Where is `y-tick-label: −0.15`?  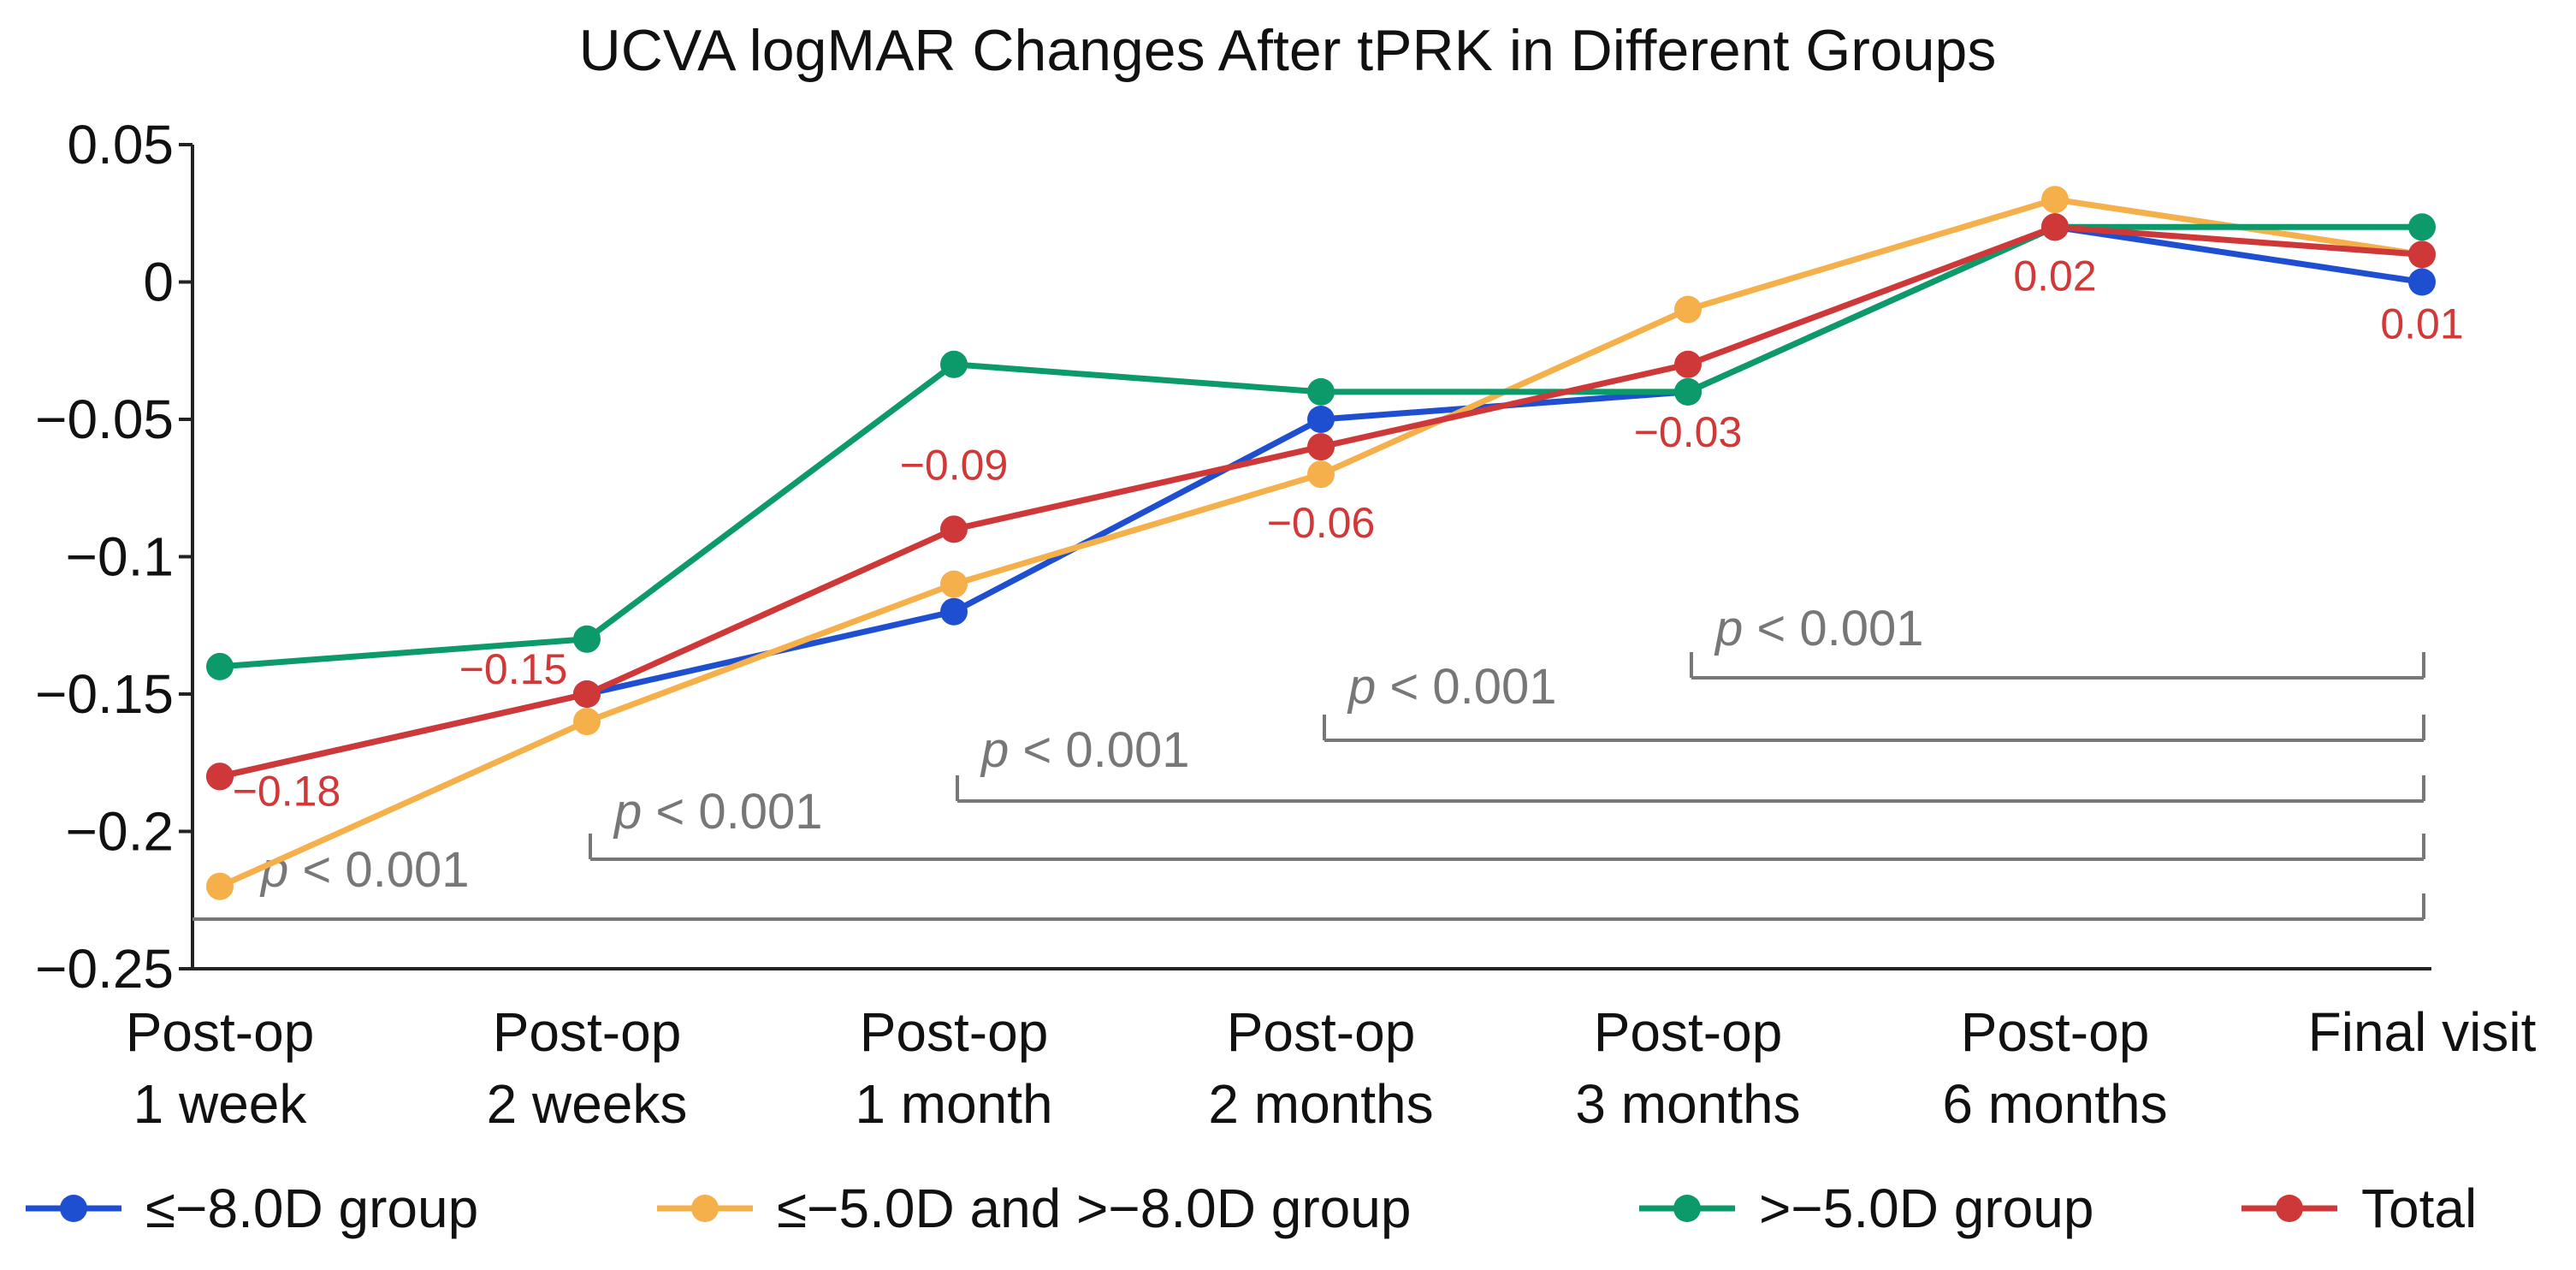
y-tick-label: −0.15 is located at coordinates (104, 694).